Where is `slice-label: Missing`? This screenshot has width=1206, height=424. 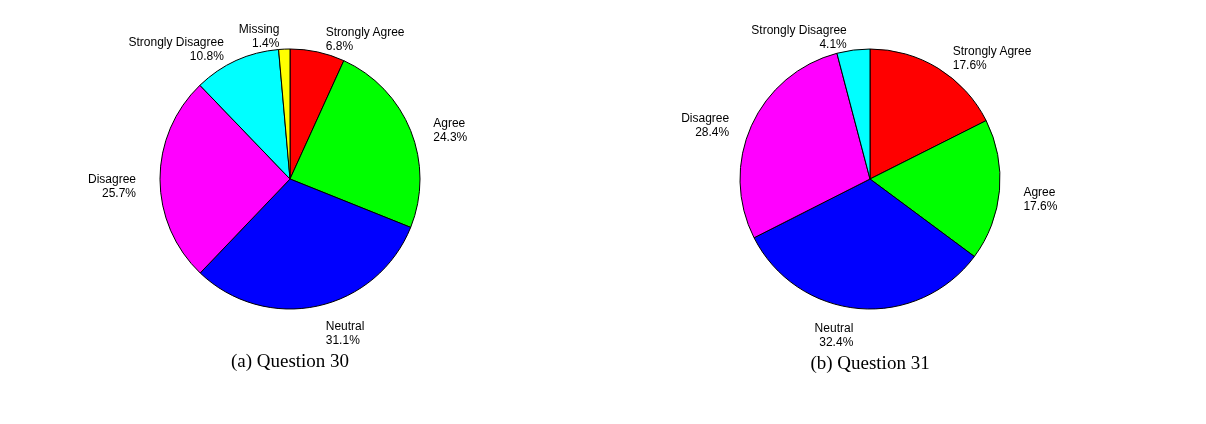
slice-label: Missing is located at coordinates (259, 29).